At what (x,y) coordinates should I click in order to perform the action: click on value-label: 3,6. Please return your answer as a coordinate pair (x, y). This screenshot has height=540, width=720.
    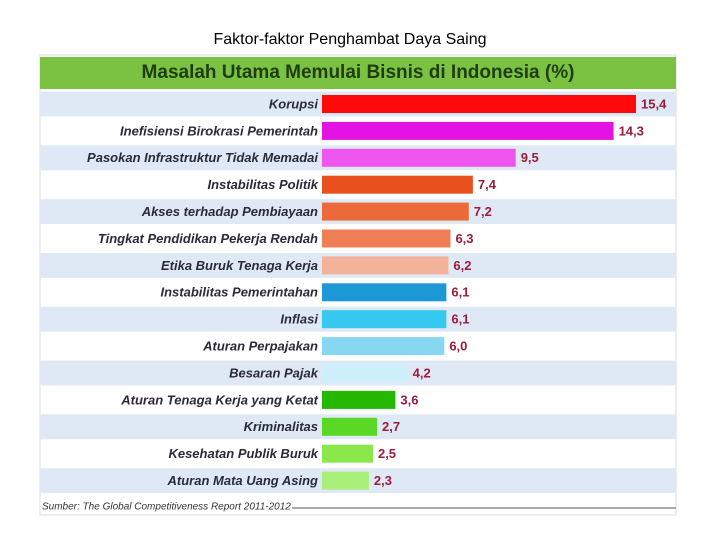
    Looking at the image, I should click on (409, 399).